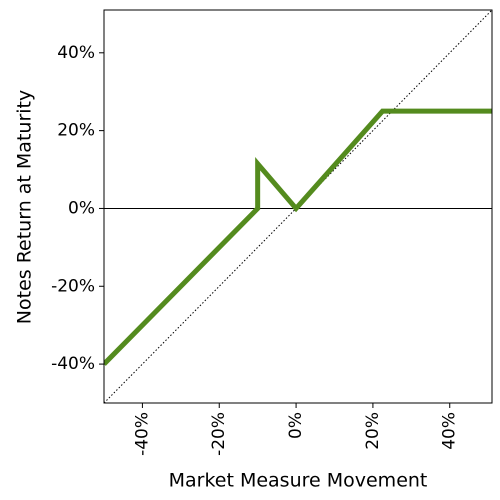  I want to click on y-tick-label: -40%, so click(73, 364).